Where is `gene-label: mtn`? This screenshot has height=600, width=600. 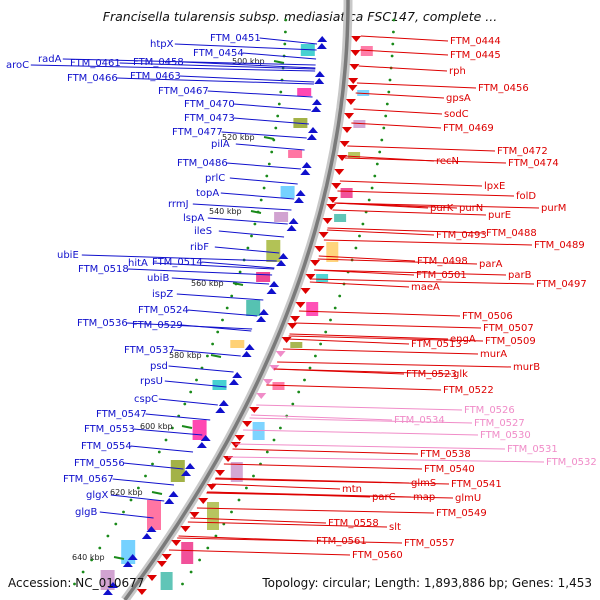
gene-label: mtn is located at coordinates (352, 489).